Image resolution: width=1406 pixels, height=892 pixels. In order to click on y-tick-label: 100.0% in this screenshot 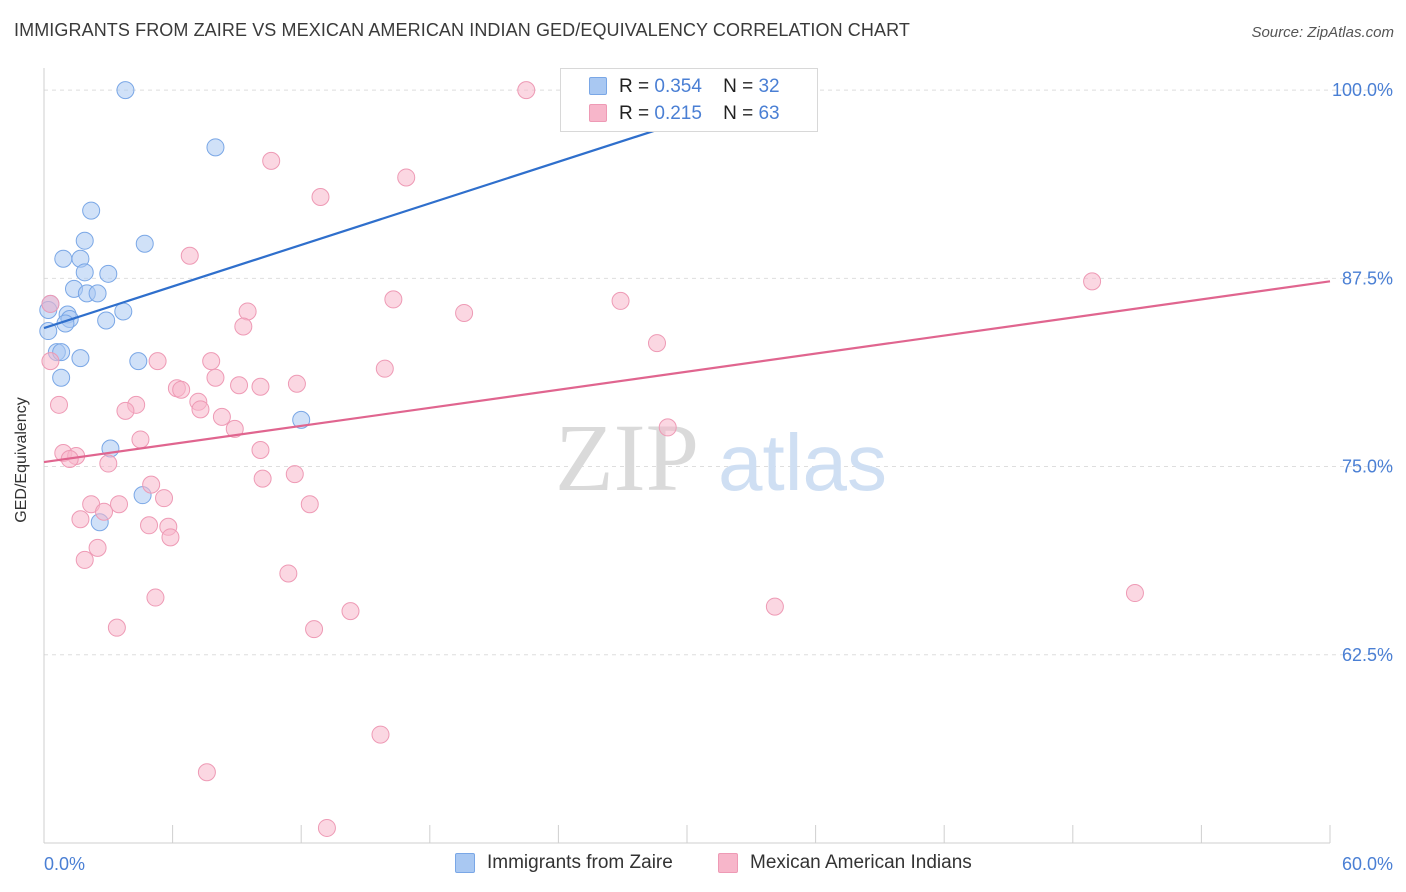, I will do `click(1362, 90)`.